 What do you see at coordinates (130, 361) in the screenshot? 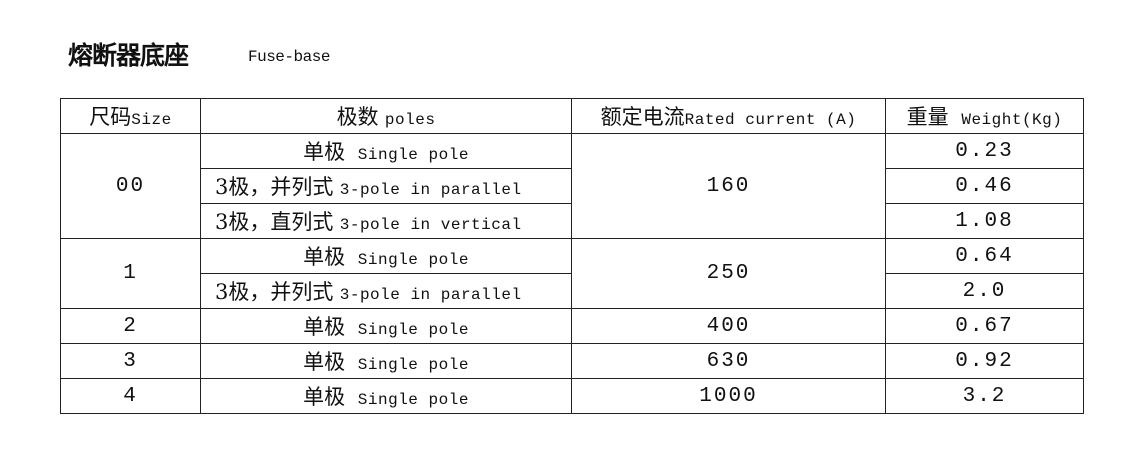
I see `size-cell: 3` at bounding box center [130, 361].